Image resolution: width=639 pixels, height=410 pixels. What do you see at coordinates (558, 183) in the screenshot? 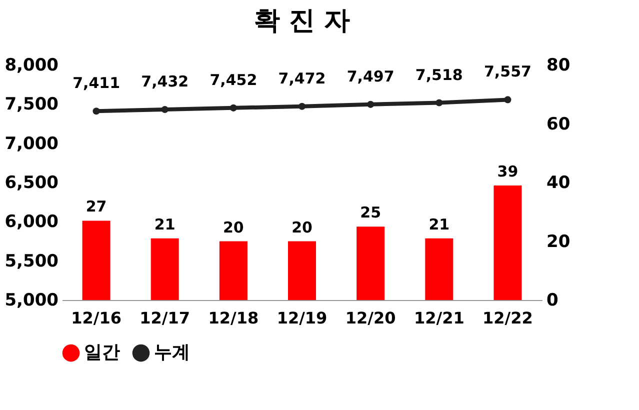
I see `y2-tick-label: 40` at bounding box center [558, 183].